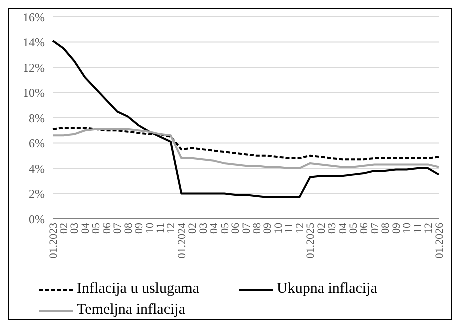  I want to click on legend-label: Inflacija u uslugama, so click(138, 289).